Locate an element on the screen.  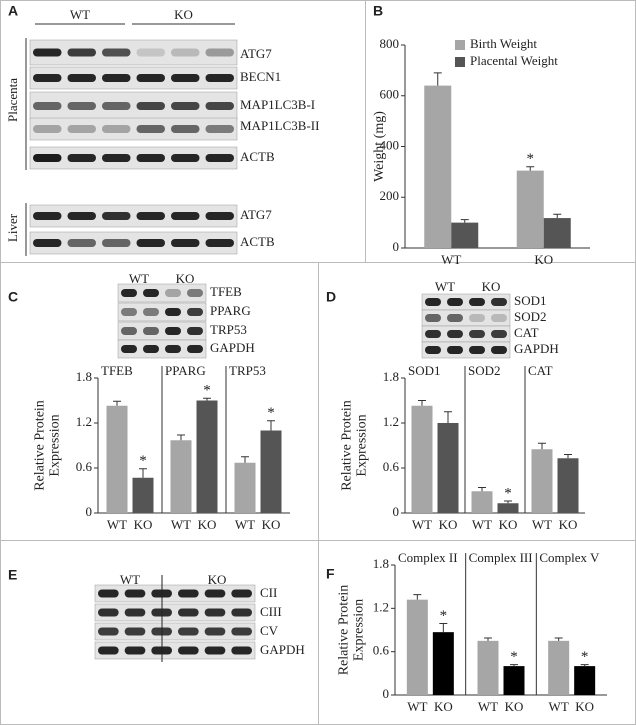
y-tick-label: 800 is located at coordinates (390, 43).